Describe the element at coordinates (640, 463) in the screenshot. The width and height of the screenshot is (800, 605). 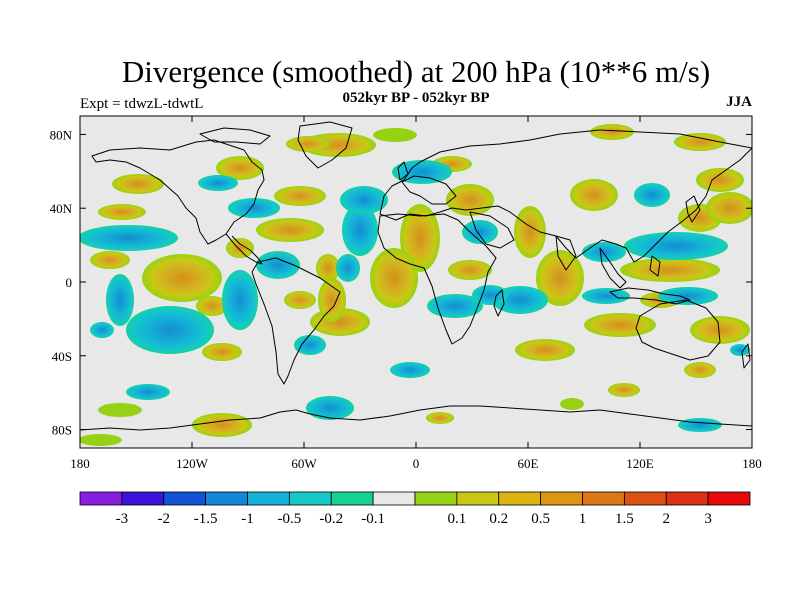
I see `lon-tick-label: 120E` at that location.